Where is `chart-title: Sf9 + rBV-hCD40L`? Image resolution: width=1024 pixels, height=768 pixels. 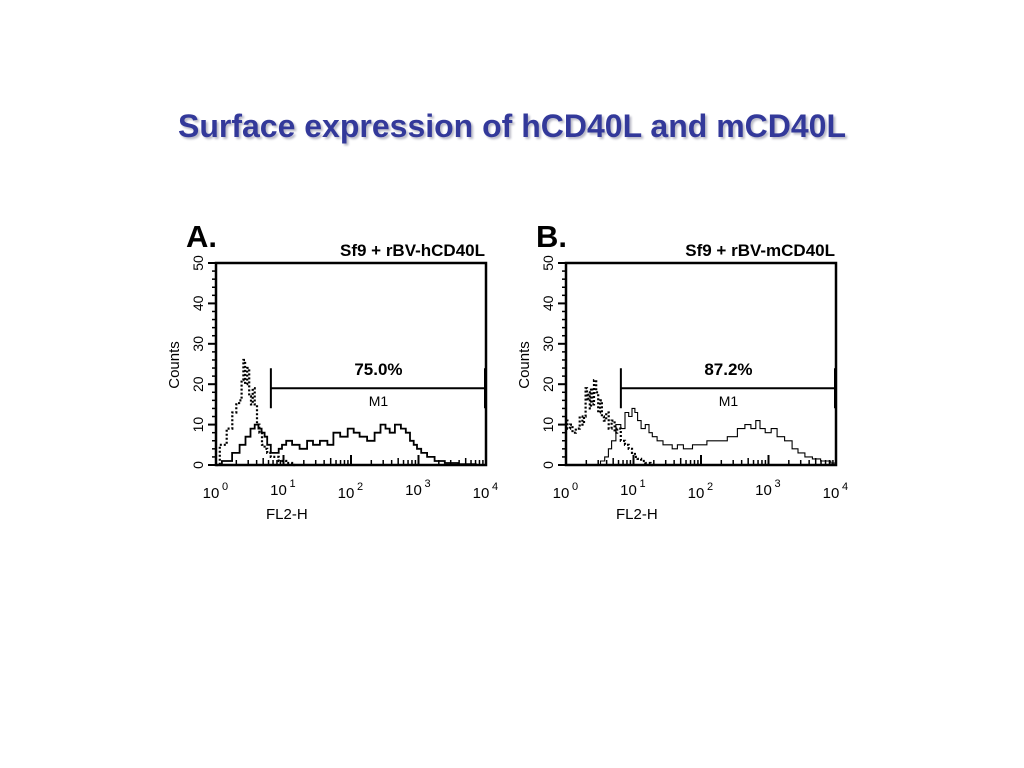 chart-title: Sf9 + rBV-hCD40L is located at coordinates (412, 250).